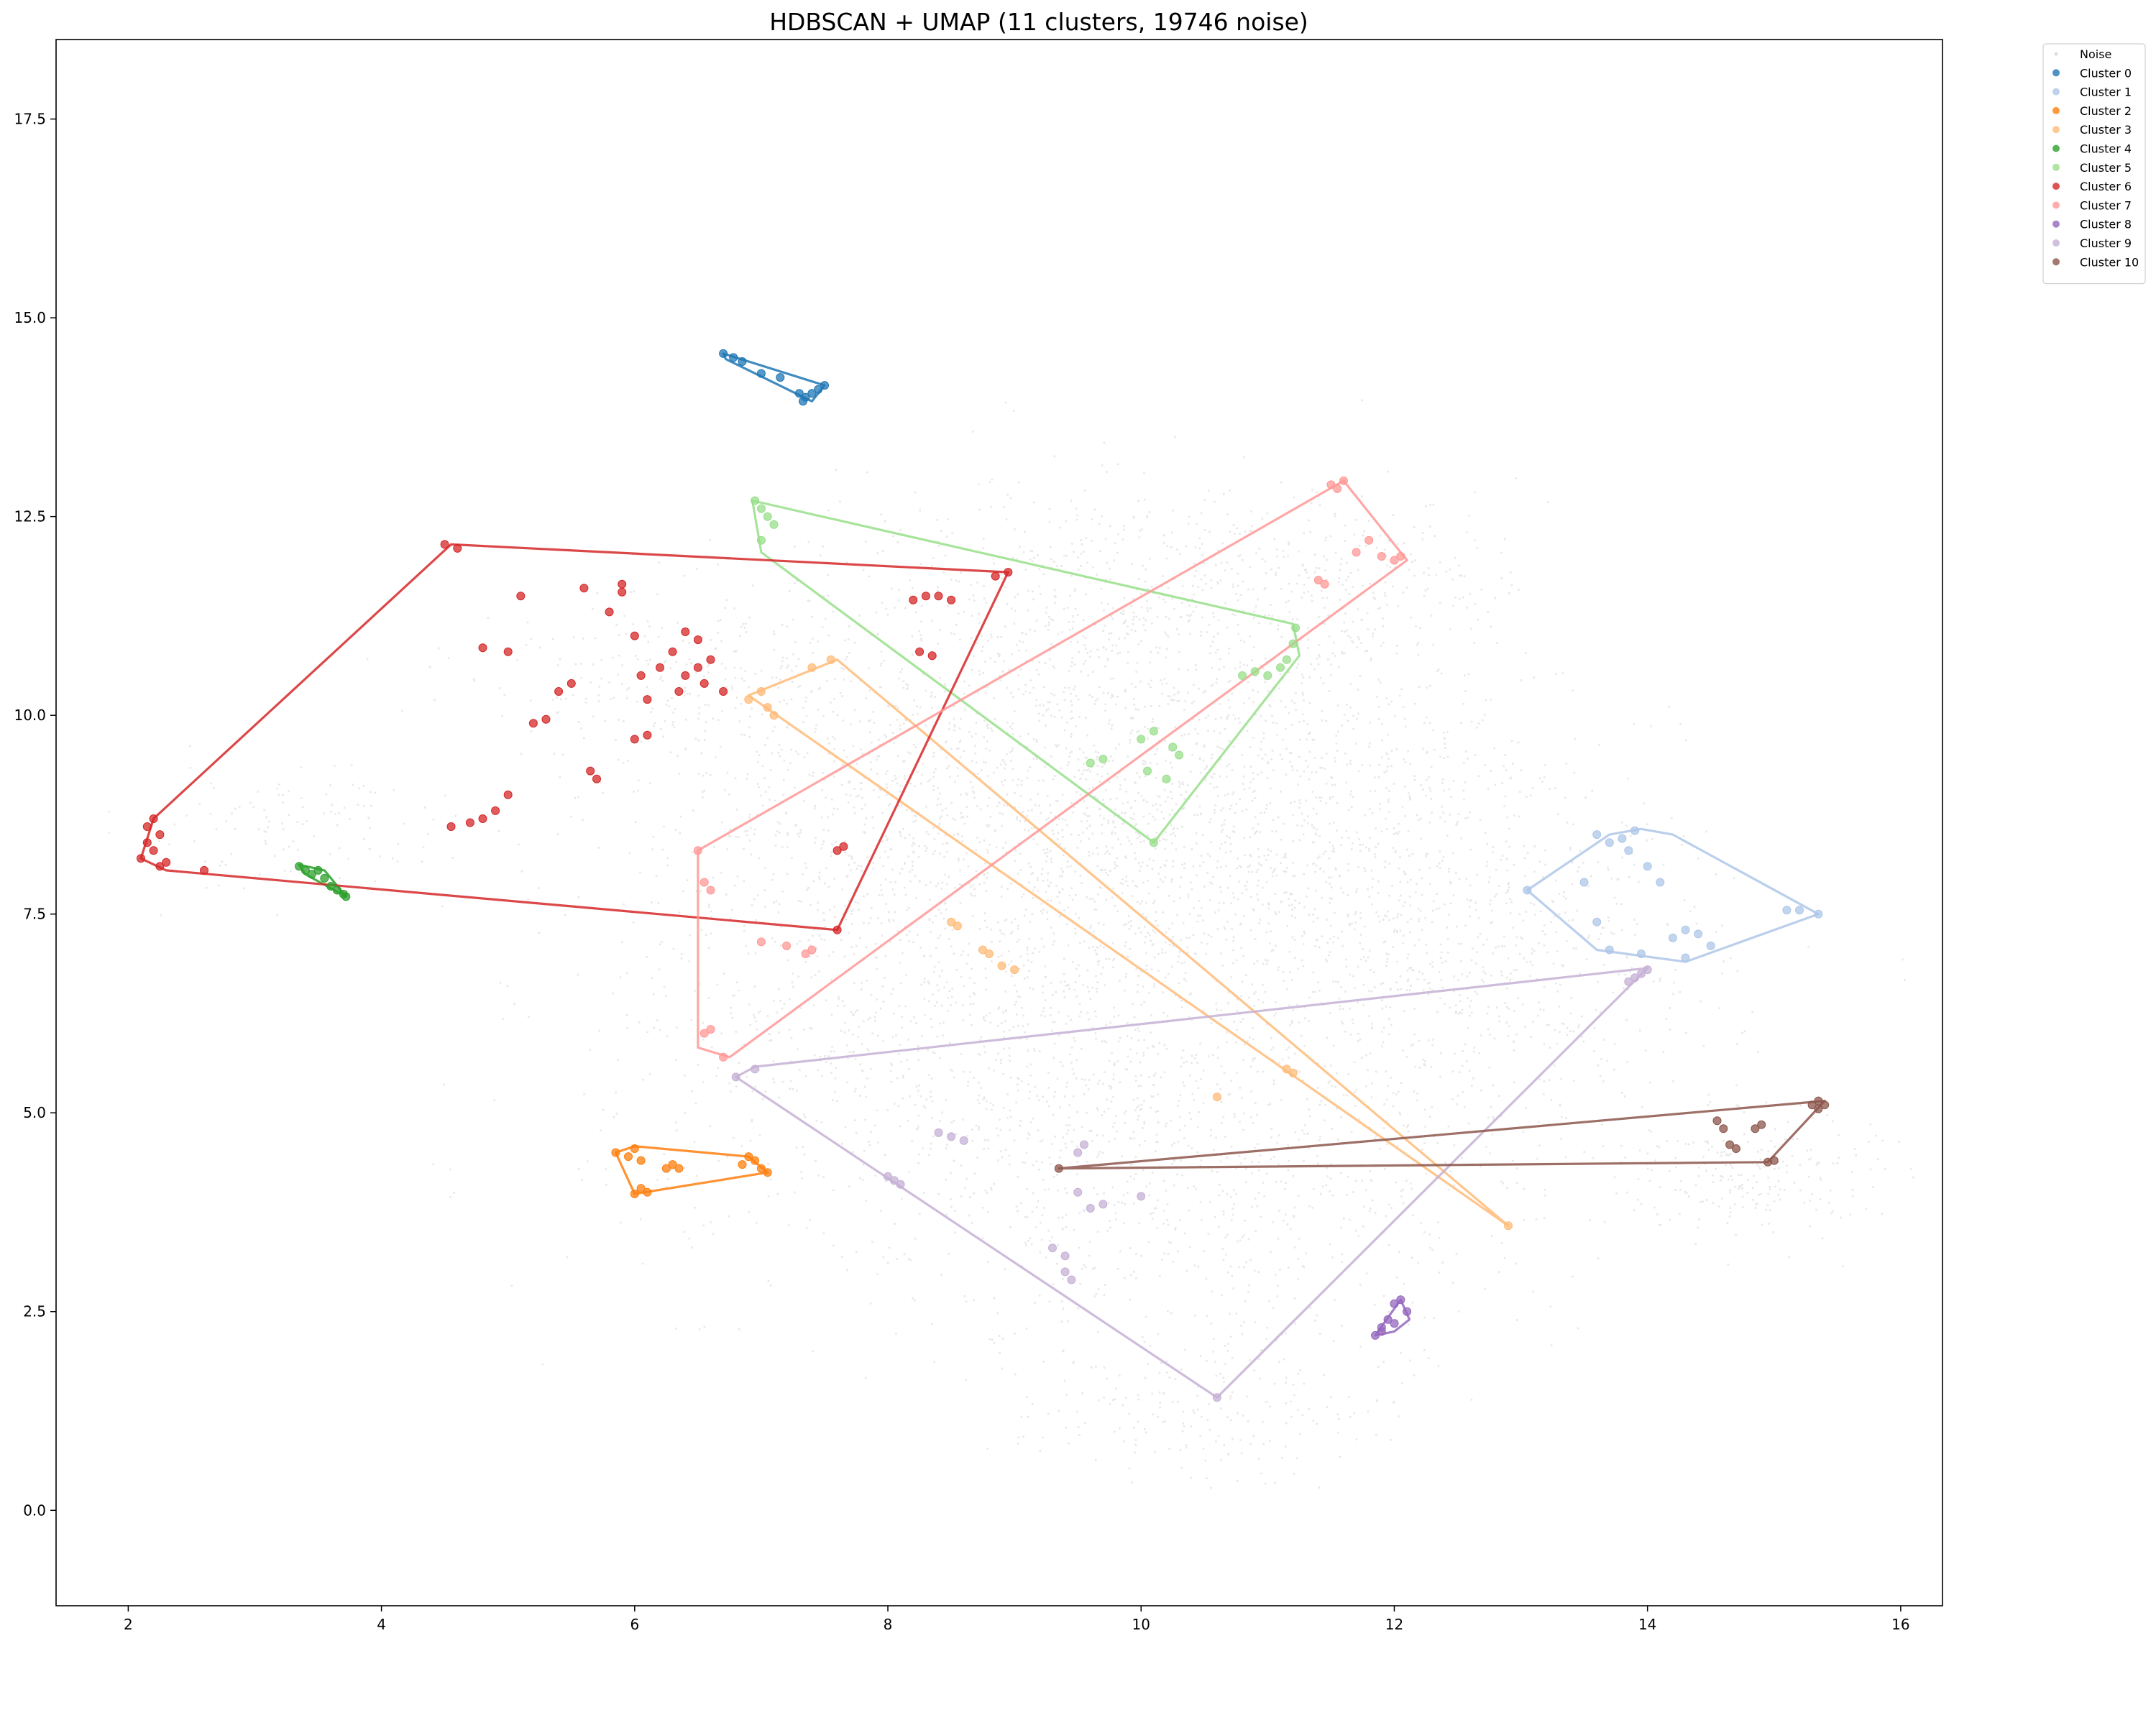  What do you see at coordinates (1647, 1624) in the screenshot?
I see `x-tick-label: 14` at bounding box center [1647, 1624].